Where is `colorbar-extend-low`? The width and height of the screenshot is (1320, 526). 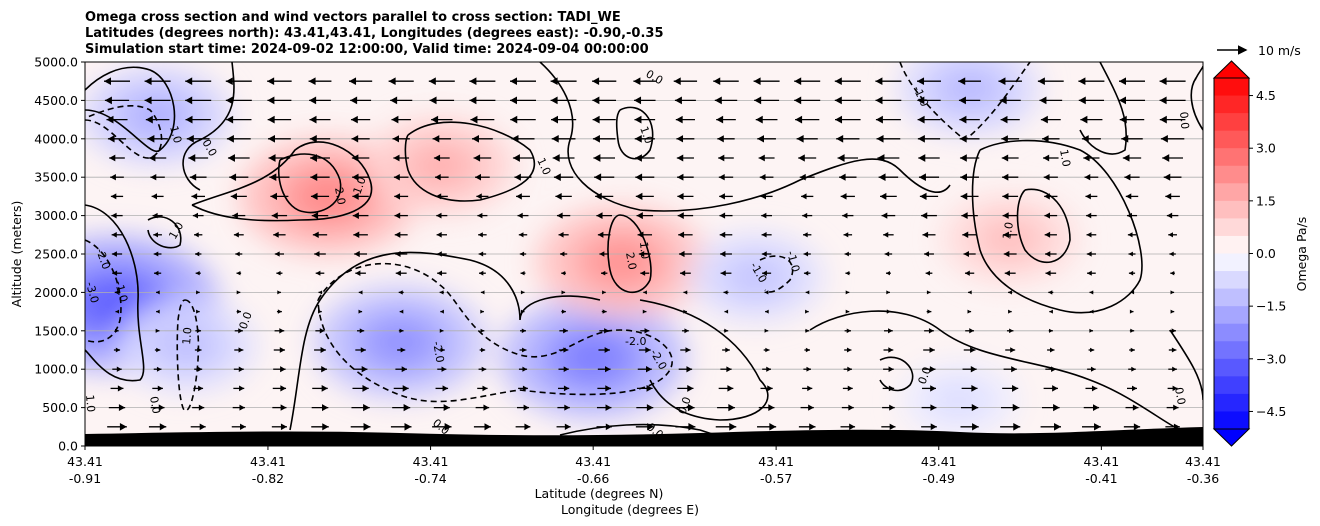
colorbar-extend-low is located at coordinates (1231, 437).